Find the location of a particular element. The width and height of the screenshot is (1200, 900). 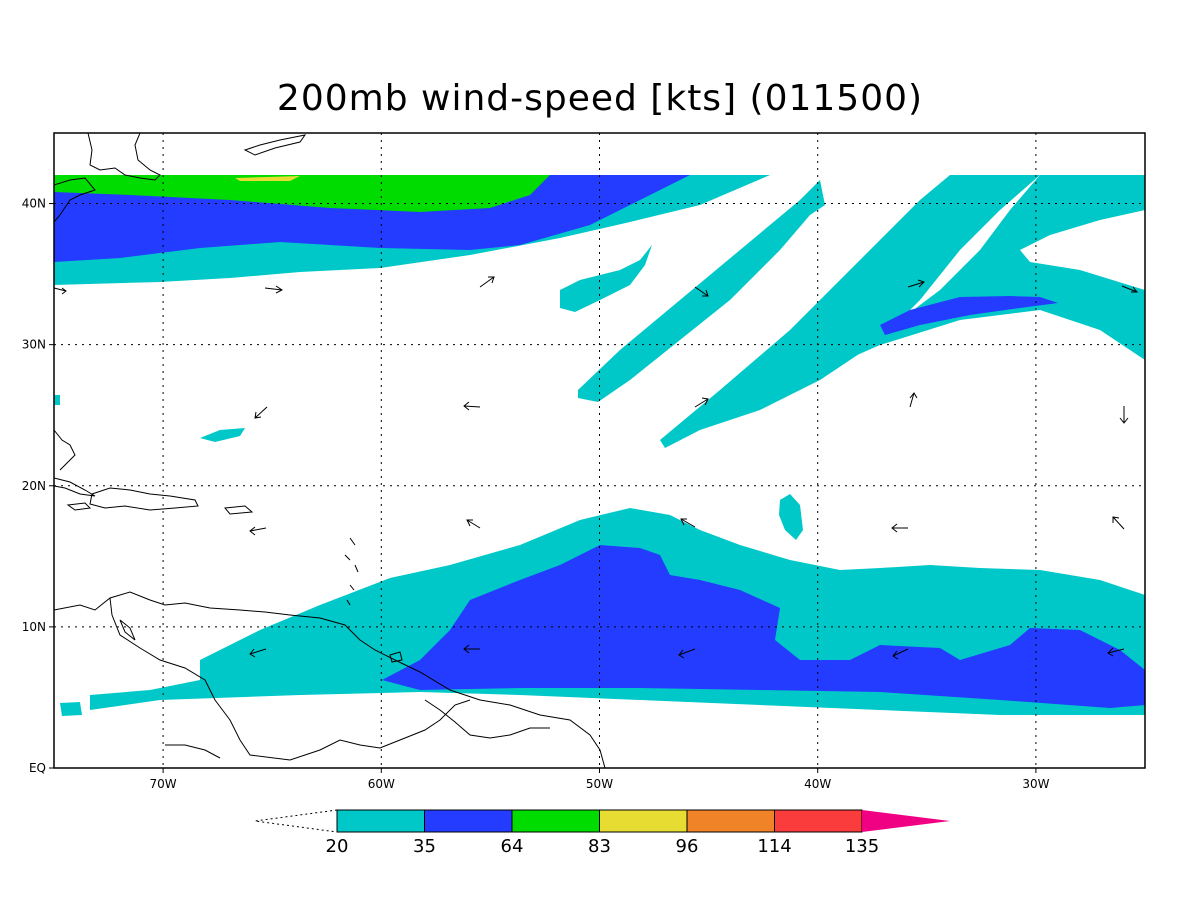

guyana-border is located at coordinates (487, 719).